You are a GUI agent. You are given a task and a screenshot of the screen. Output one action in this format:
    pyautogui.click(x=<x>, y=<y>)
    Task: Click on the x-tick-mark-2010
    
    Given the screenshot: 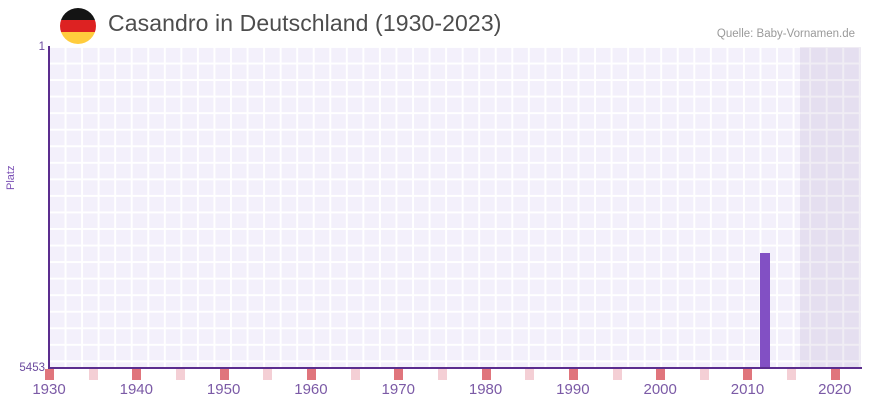 What is the action you would take?
    pyautogui.click(x=748, y=374)
    